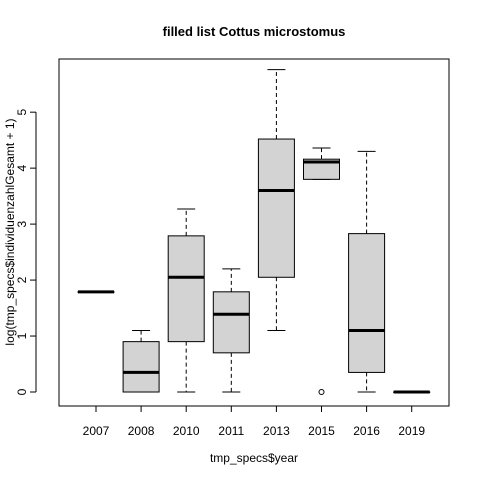 The width and height of the screenshot is (480, 480). What do you see at coordinates (276, 431) in the screenshot?
I see `x-tick-label: 2013` at bounding box center [276, 431].